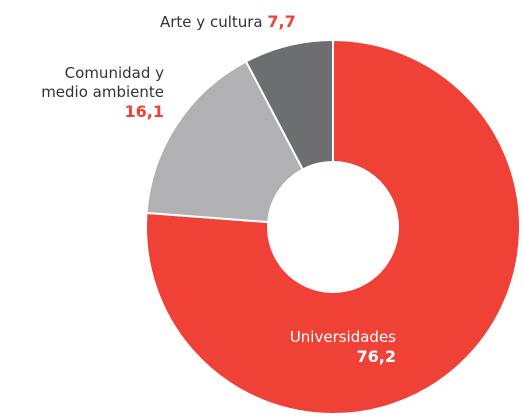  What do you see at coordinates (281, 21) in the screenshot?
I see `value-label: 7,7` at bounding box center [281, 21].